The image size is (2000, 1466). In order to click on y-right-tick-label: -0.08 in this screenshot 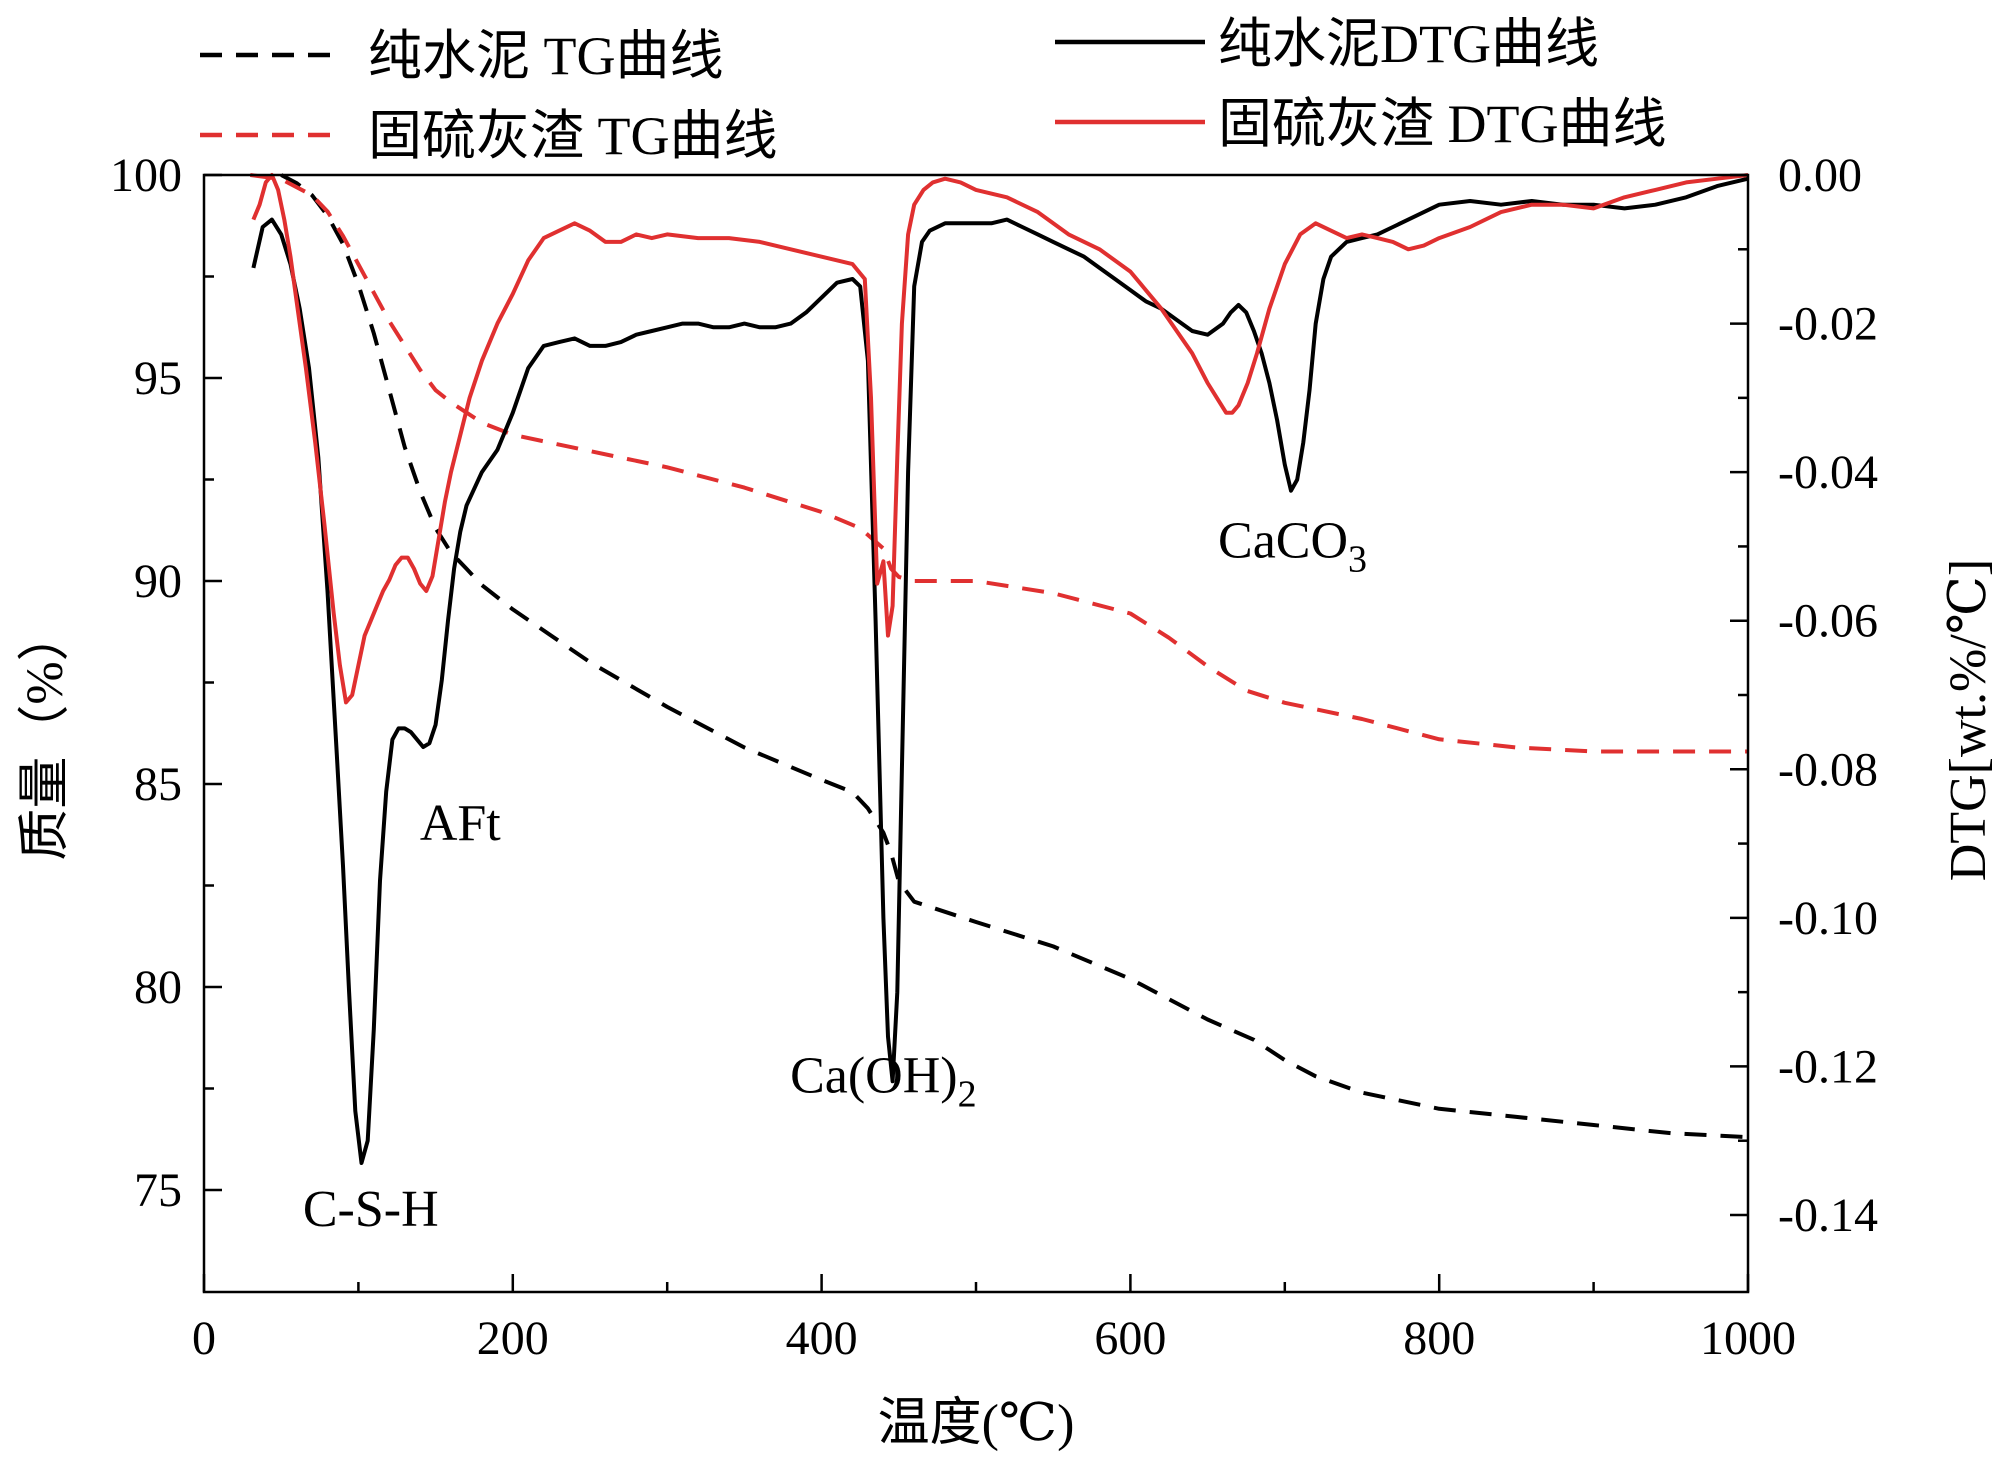, I will do `click(1828, 769)`.